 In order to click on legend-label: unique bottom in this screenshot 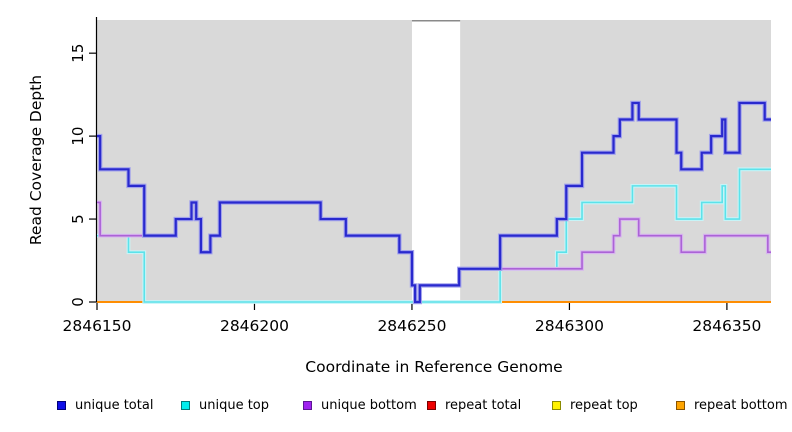, I will do `click(369, 405)`.